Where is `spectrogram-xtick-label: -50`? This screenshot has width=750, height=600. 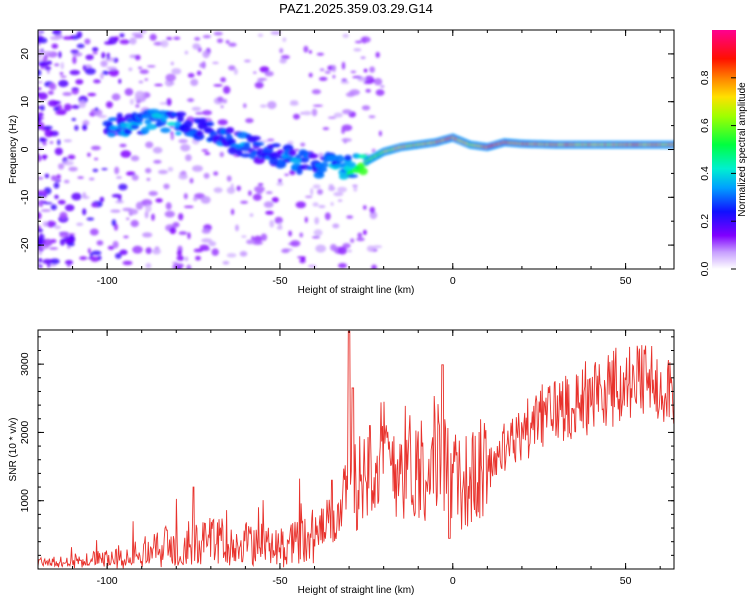 spectrogram-xtick-label: -50 is located at coordinates (279, 281).